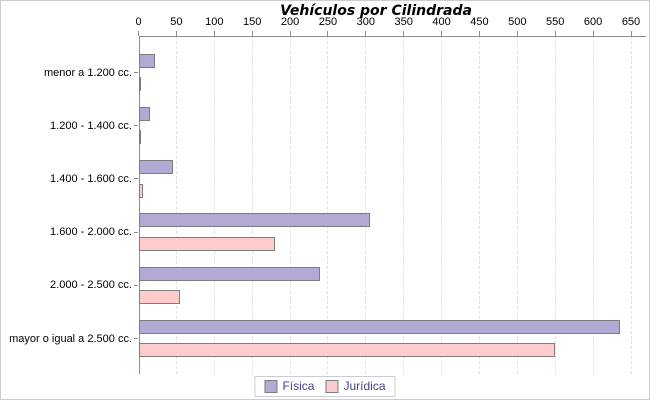 The height and width of the screenshot is (400, 650). I want to click on x-tick-label: 400, so click(441, 22).